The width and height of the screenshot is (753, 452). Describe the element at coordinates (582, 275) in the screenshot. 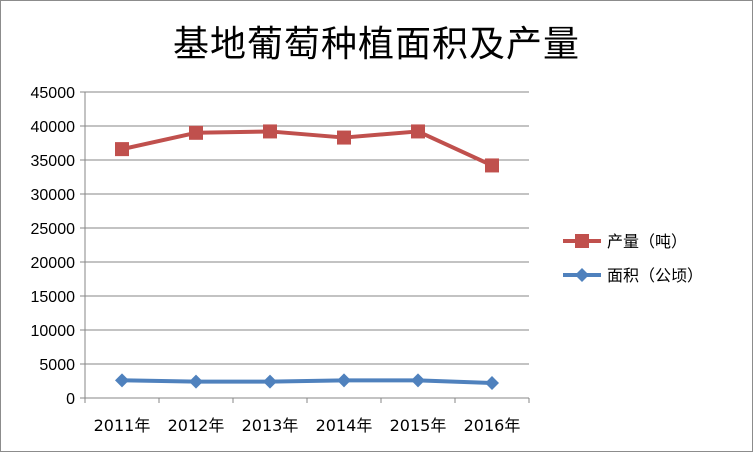

I see `legend-marker-diamond` at that location.